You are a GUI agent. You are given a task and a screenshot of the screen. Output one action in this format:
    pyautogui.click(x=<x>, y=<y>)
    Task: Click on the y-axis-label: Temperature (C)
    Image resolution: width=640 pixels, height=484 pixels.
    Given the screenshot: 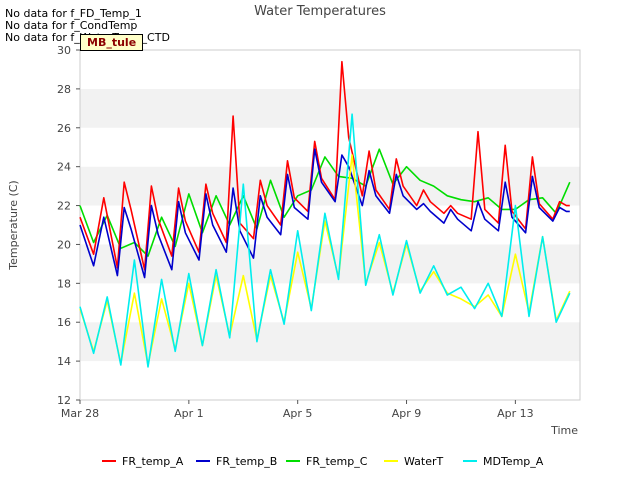 What is the action you would take?
    pyautogui.click(x=13, y=225)
    